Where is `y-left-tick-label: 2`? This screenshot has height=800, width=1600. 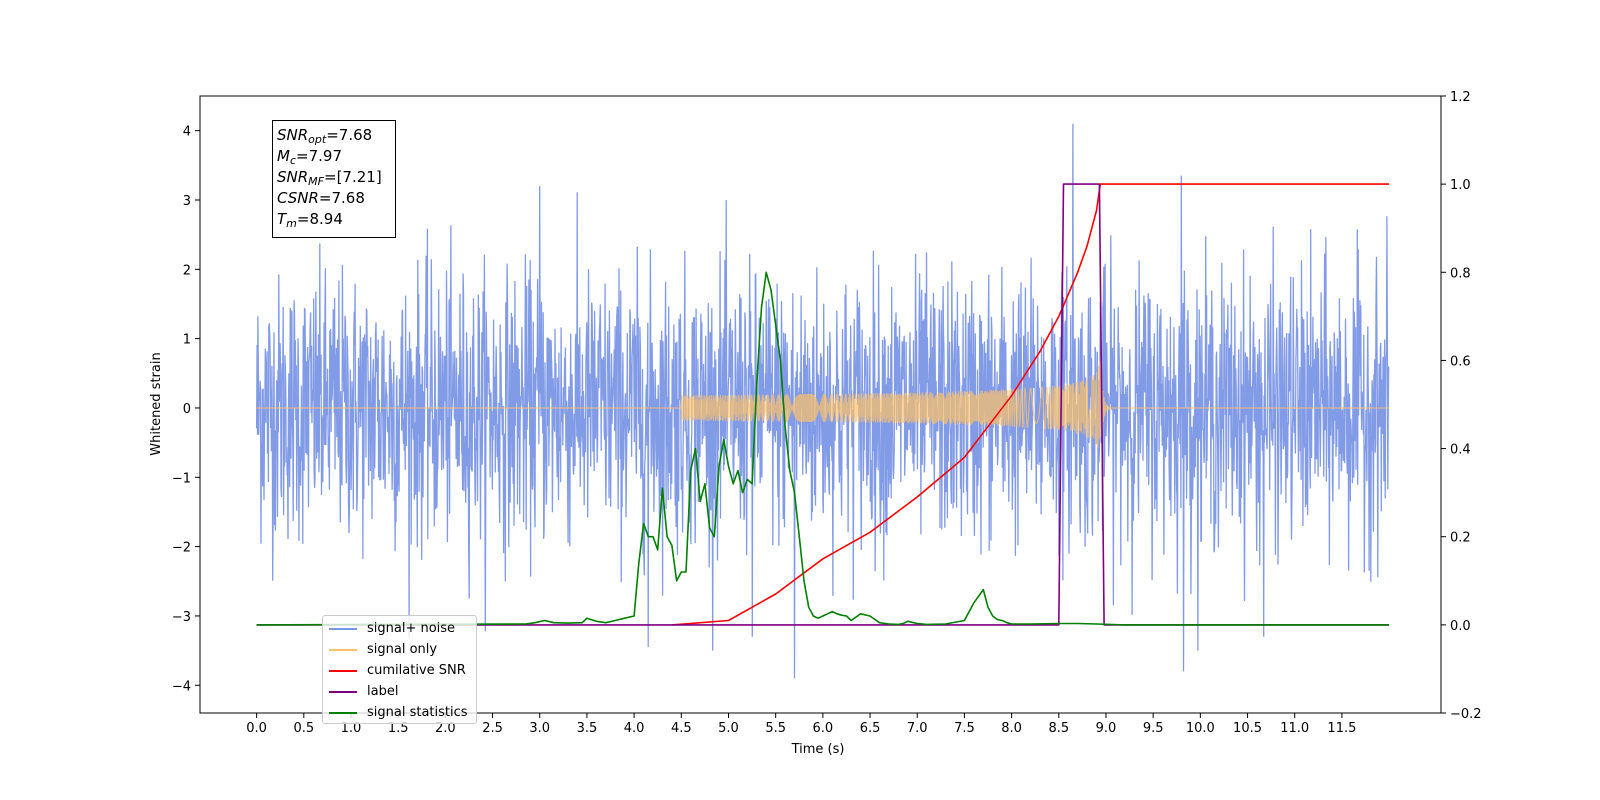 y-left-tick-label: 2 is located at coordinates (187, 270).